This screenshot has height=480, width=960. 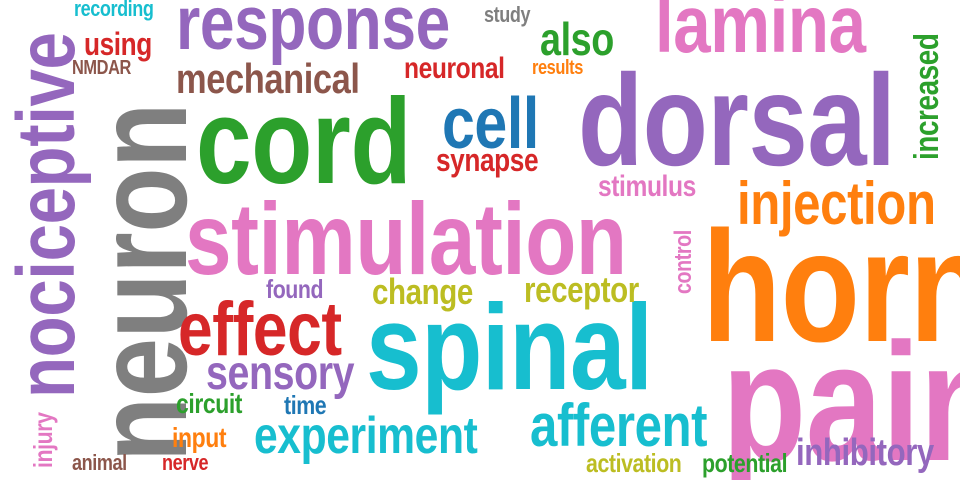 I want to click on word-also: also, so click(x=577, y=39).